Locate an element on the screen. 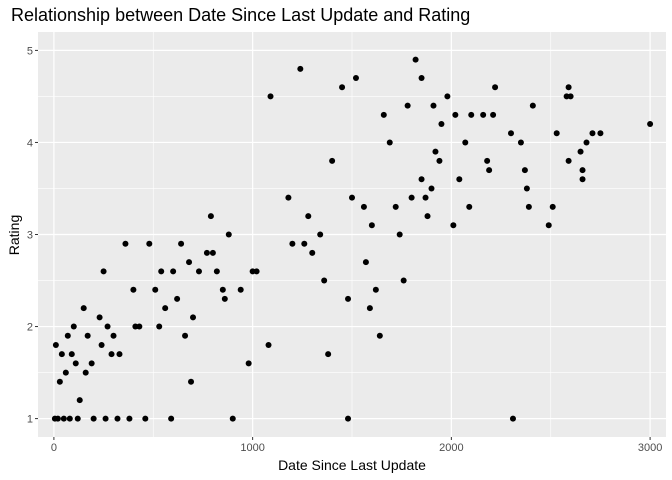  x-tick-label: 1000 is located at coordinates (252, 448).